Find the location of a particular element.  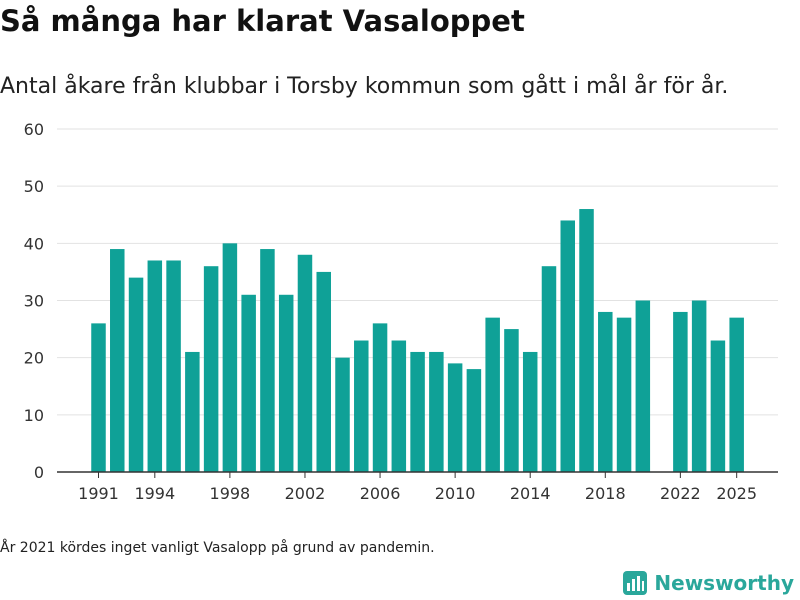

bar-chart-logo-icon is located at coordinates (635, 583).